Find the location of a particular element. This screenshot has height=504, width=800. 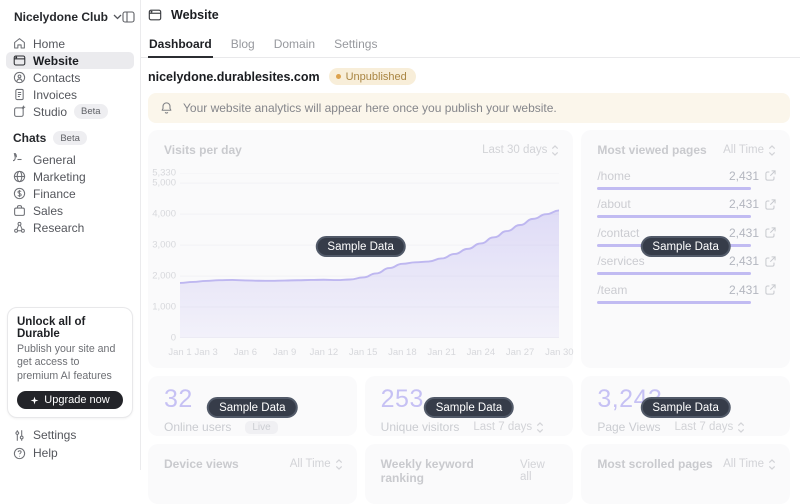

sidebar-item-label: Marketing is located at coordinates (59, 177).